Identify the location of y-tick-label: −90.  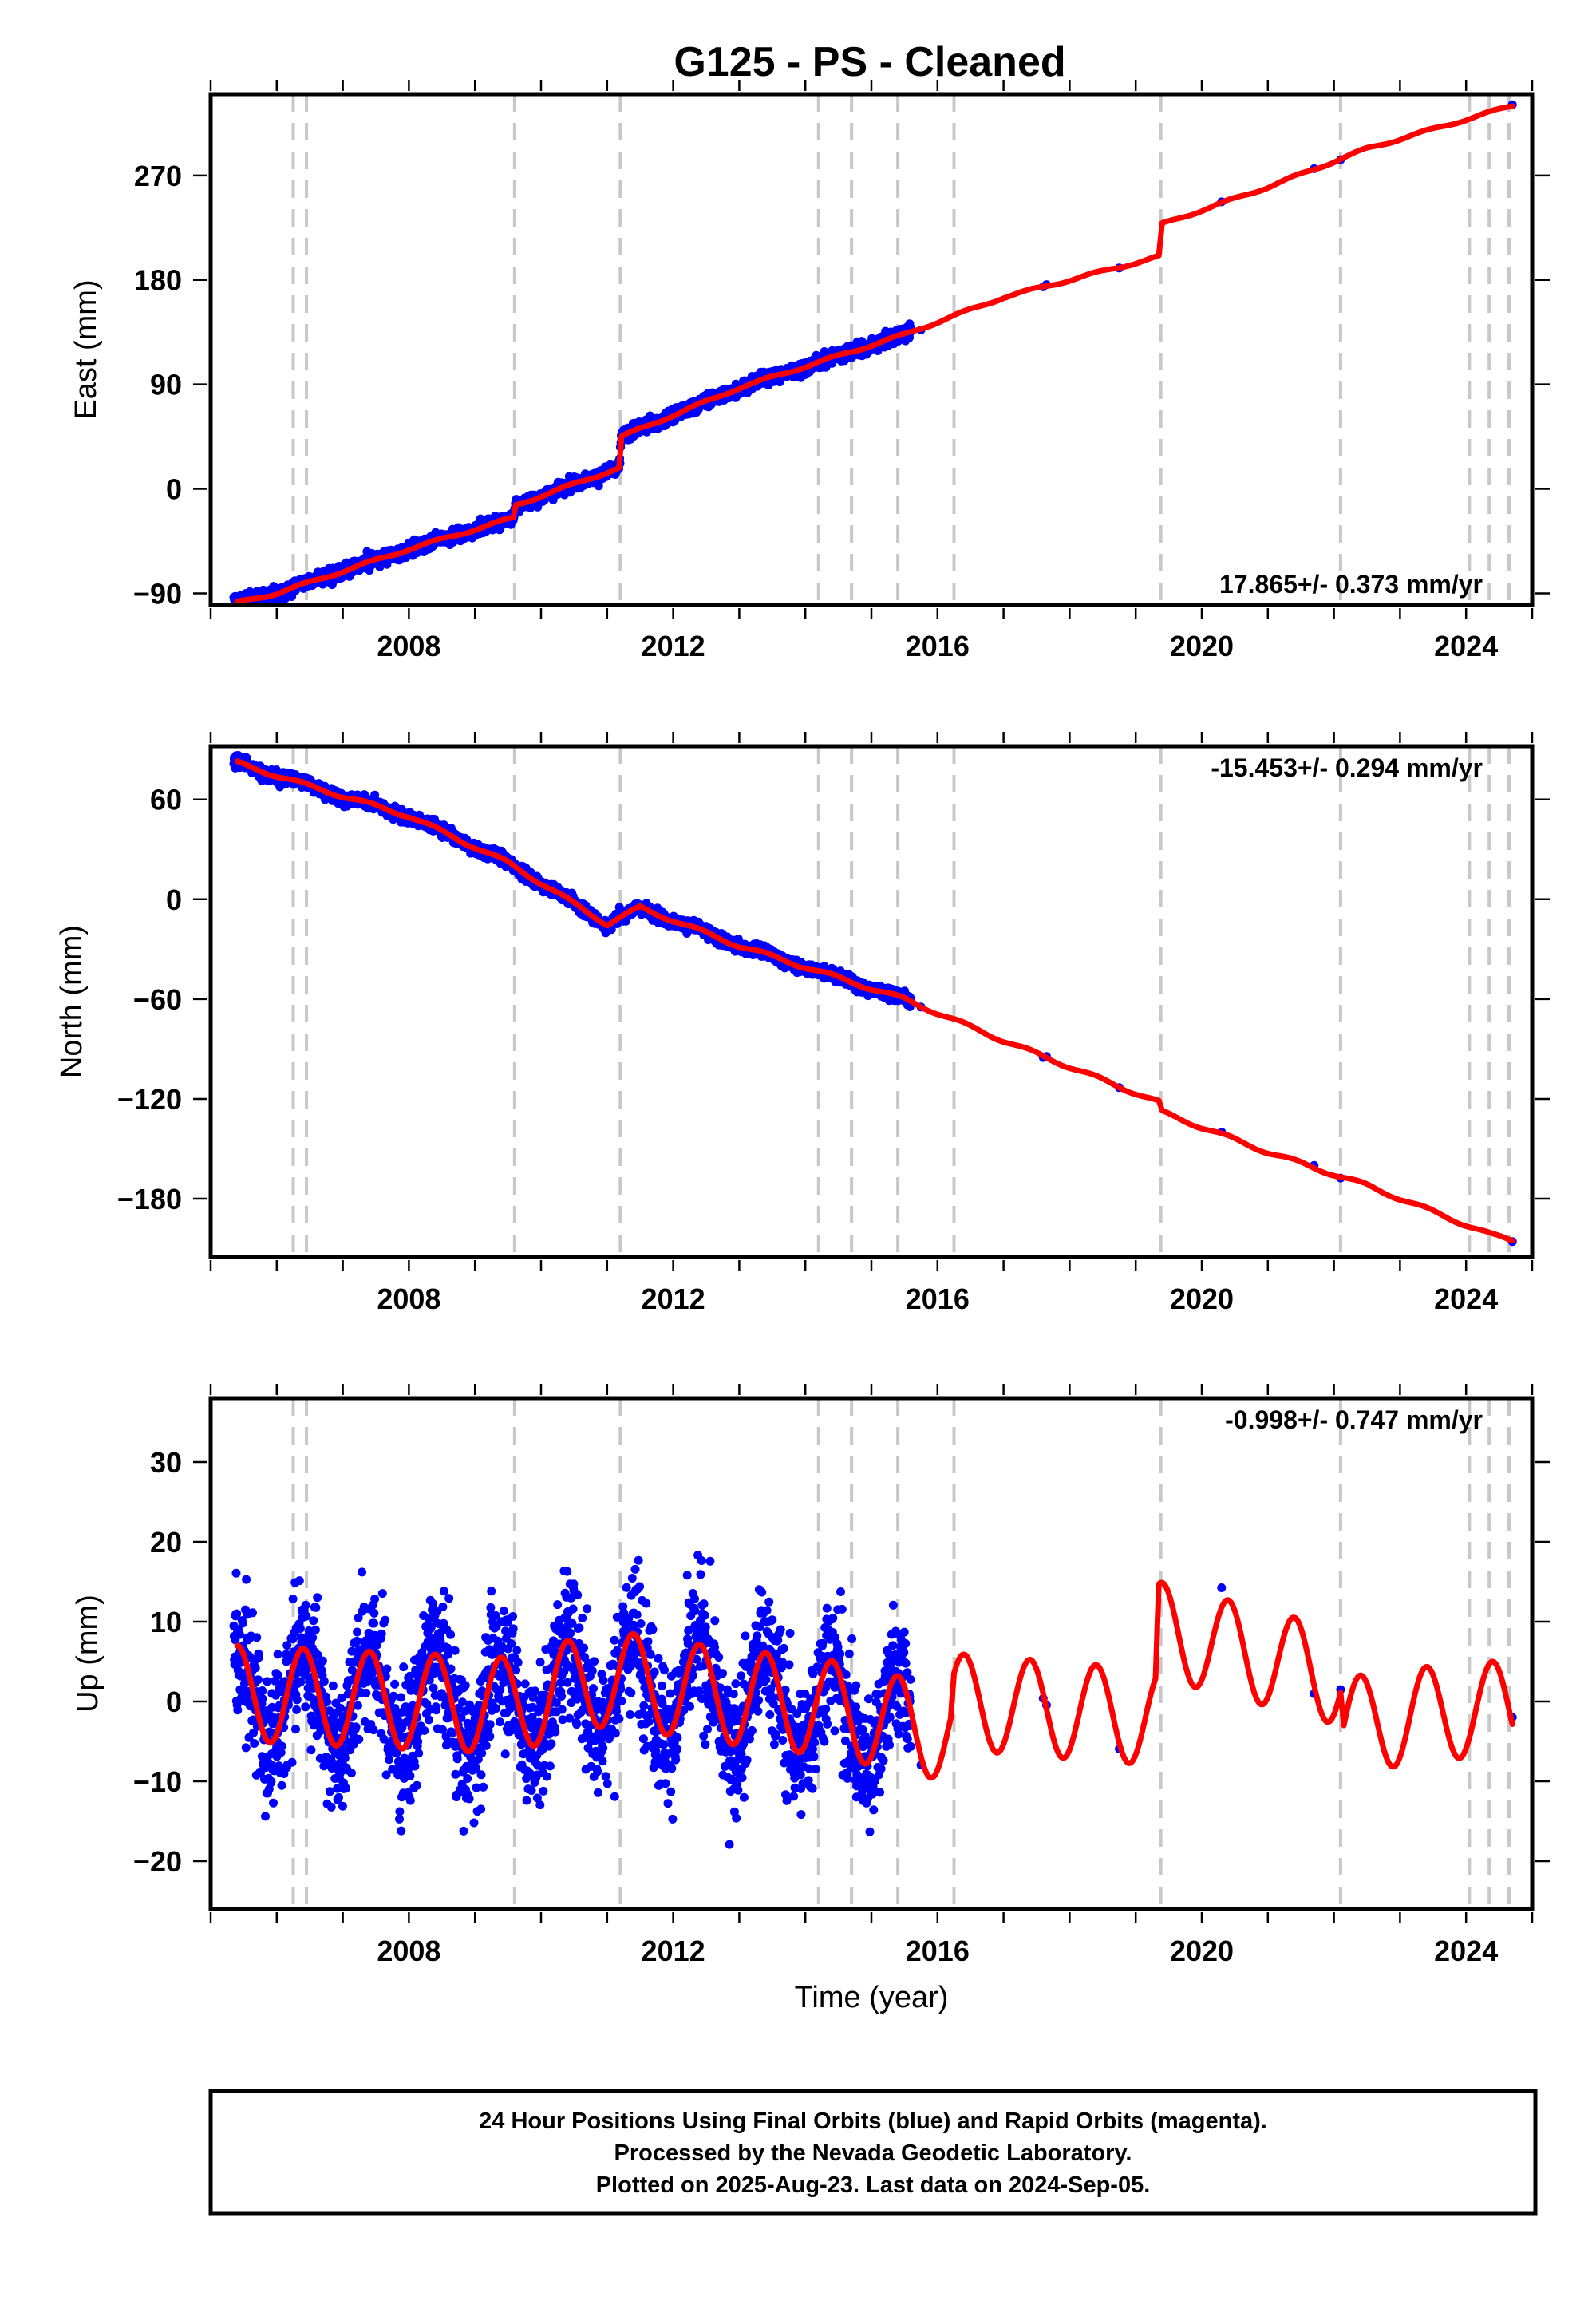
(157, 593).